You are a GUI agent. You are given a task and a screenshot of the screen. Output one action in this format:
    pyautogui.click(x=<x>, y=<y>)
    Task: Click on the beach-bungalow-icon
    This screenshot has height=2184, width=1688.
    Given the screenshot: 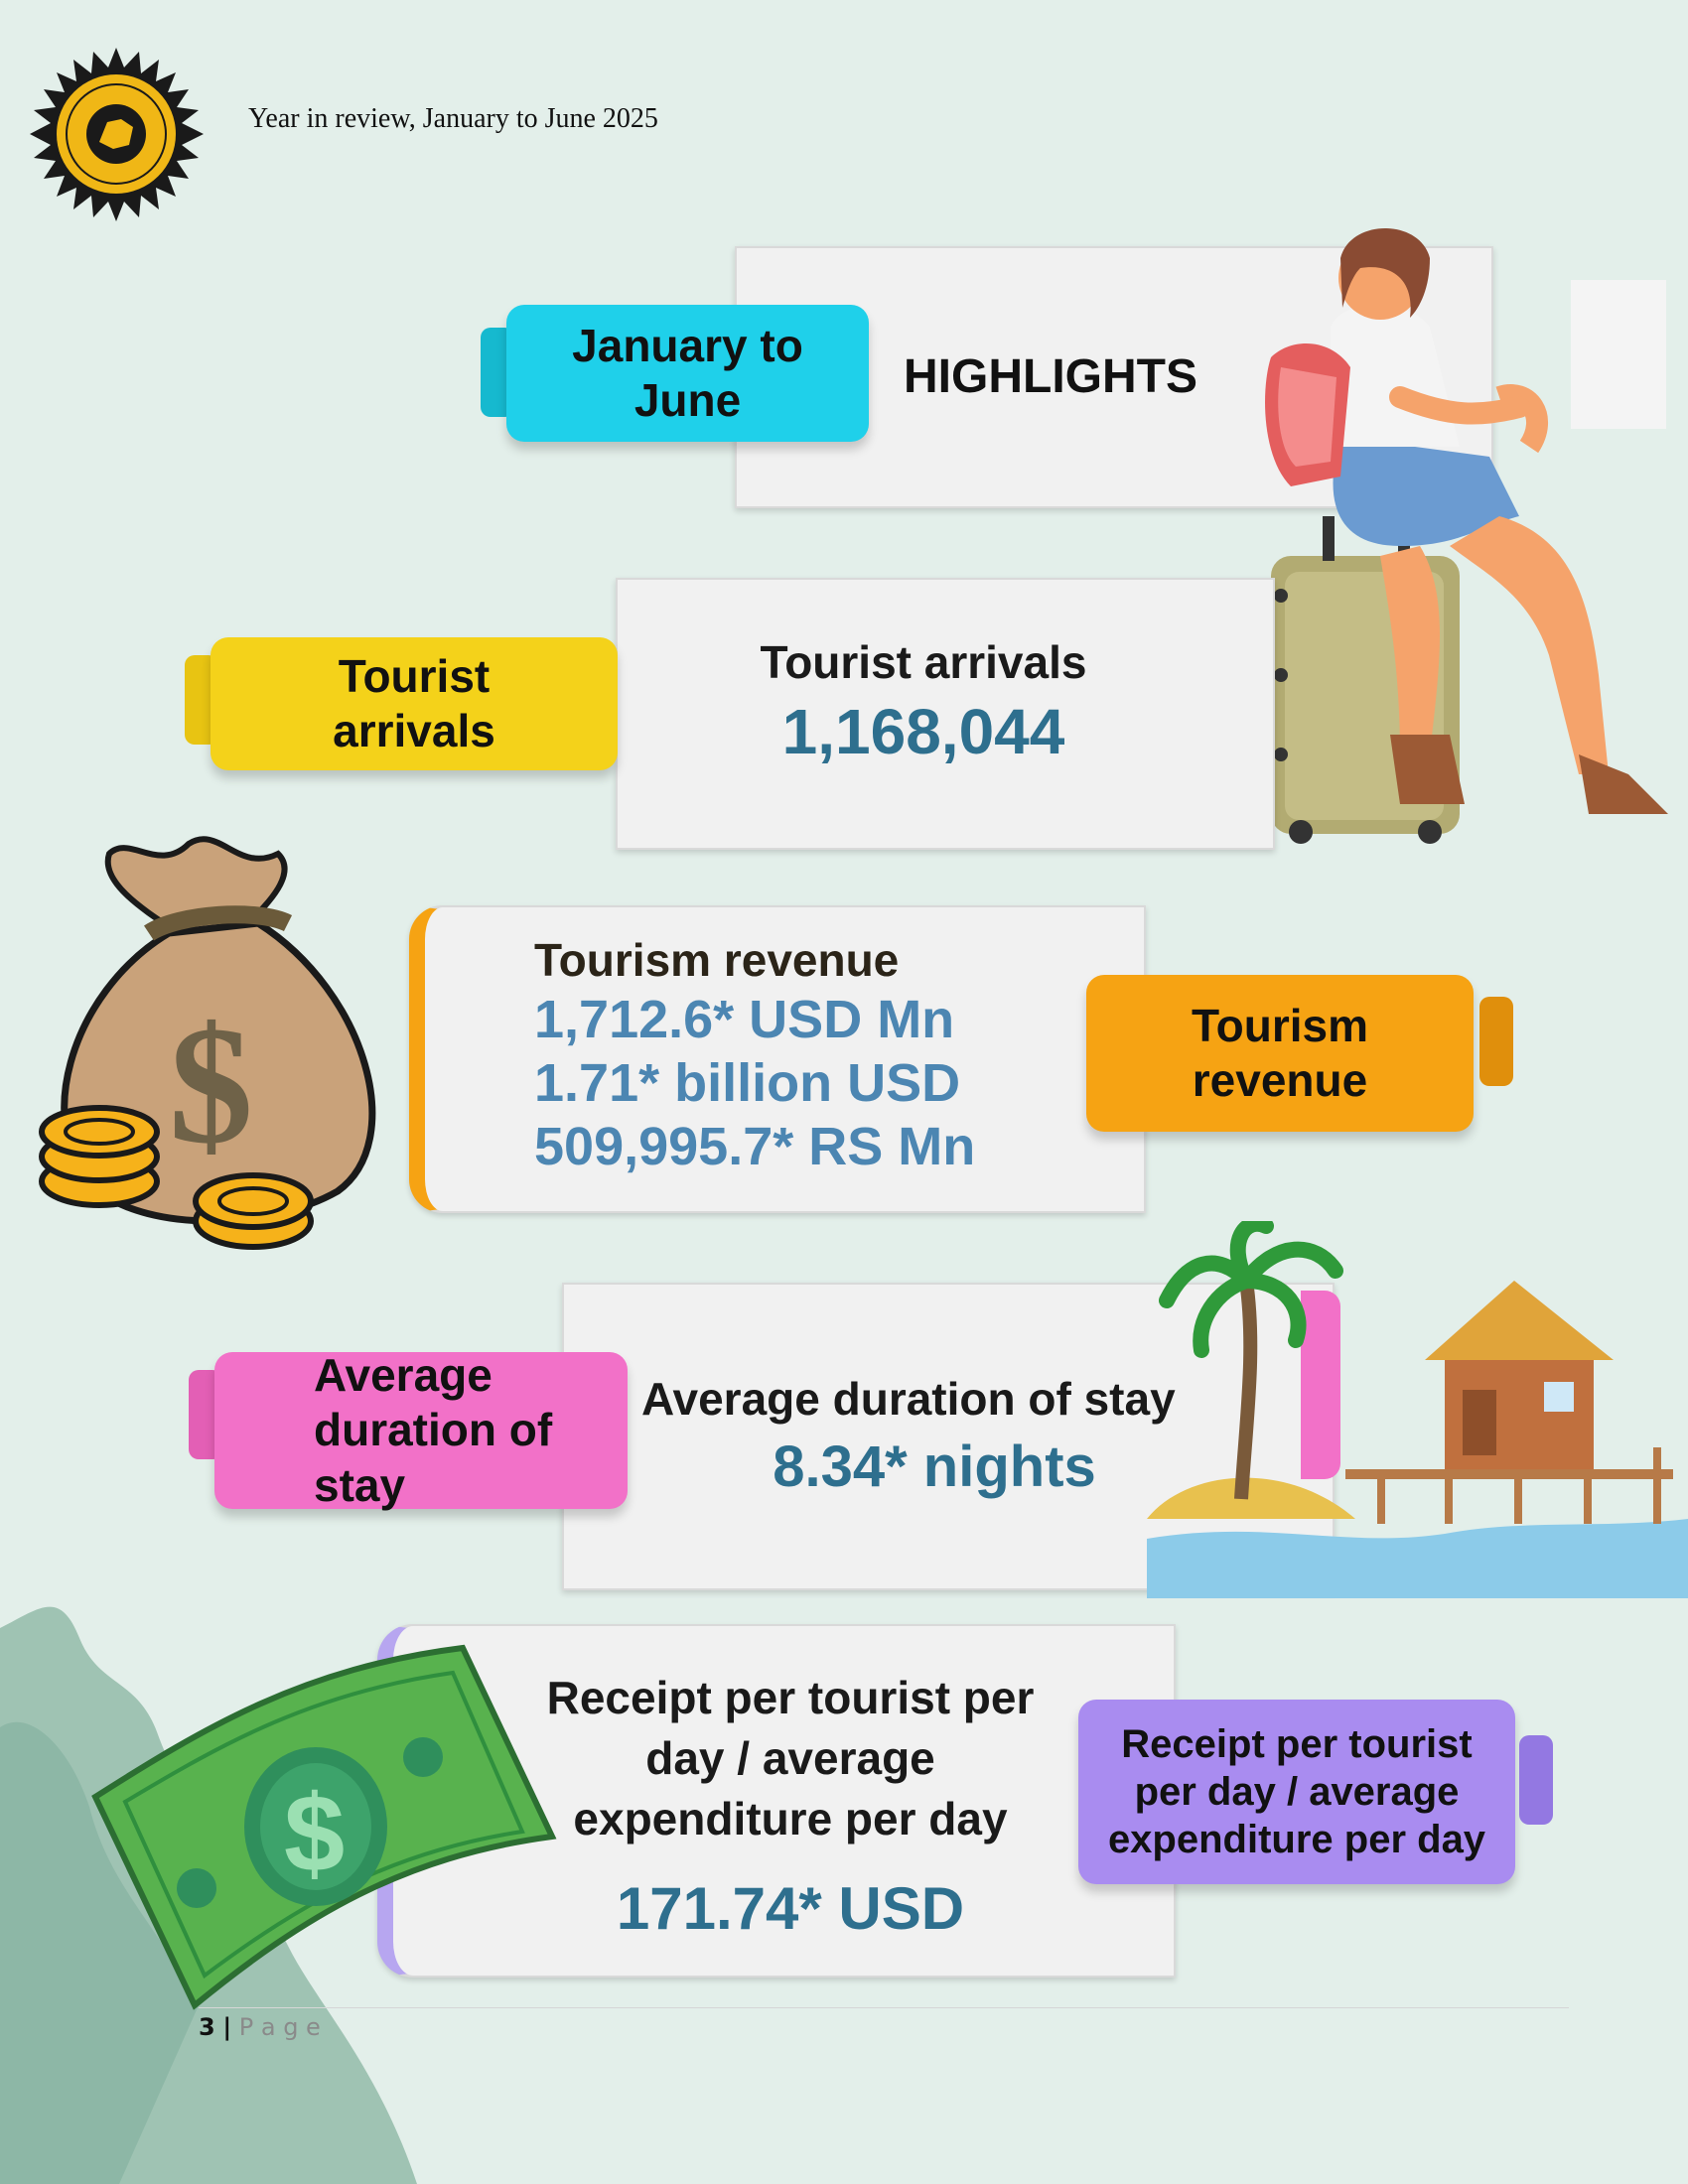 What is the action you would take?
    pyautogui.click(x=1417, y=1409)
    